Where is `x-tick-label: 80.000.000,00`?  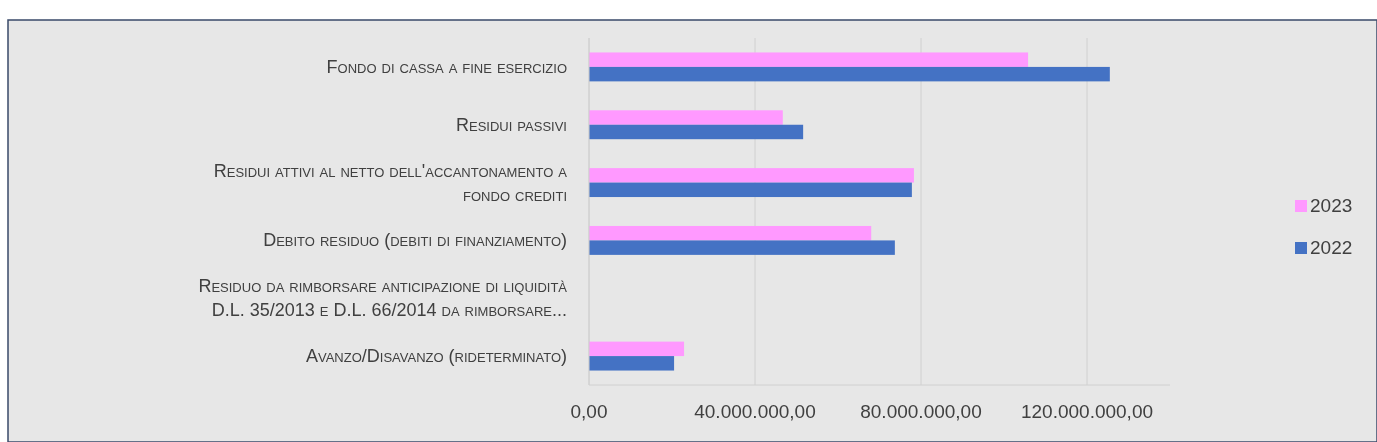
x-tick-label: 80.000.000,00 is located at coordinates (921, 411).